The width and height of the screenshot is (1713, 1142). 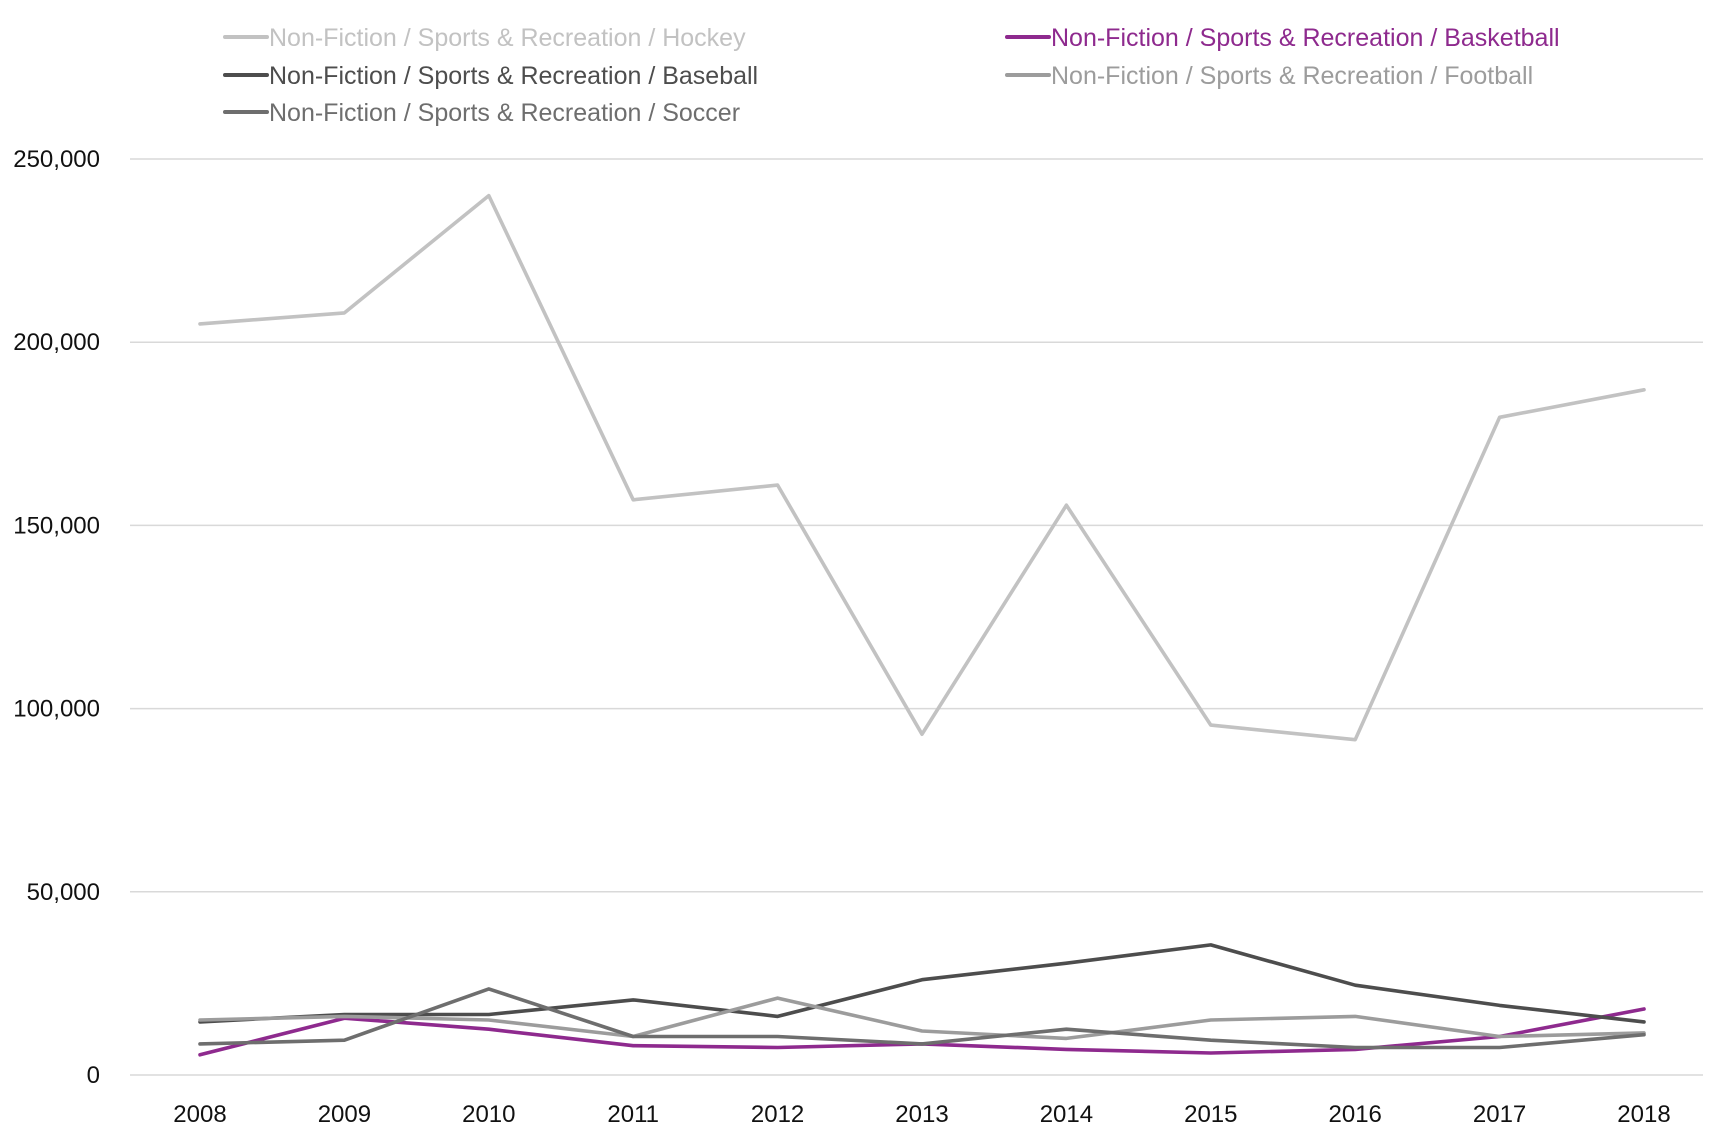 What do you see at coordinates (199, 1114) in the screenshot?
I see `x-tick-label: 2008` at bounding box center [199, 1114].